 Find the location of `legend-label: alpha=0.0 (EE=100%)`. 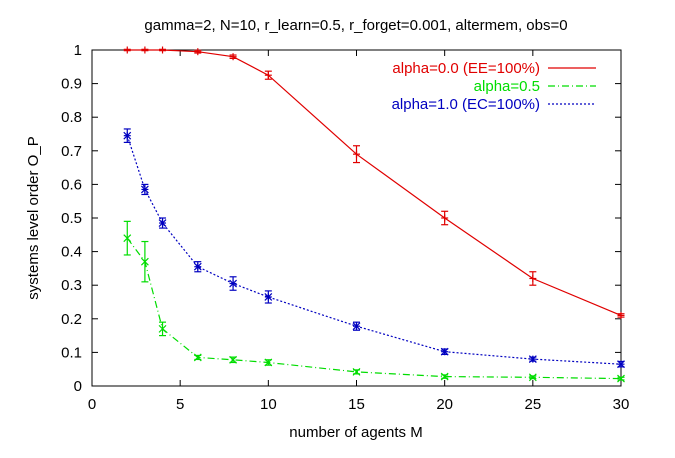

legend-label: alpha=0.0 (EE=100%) is located at coordinates (466, 68).